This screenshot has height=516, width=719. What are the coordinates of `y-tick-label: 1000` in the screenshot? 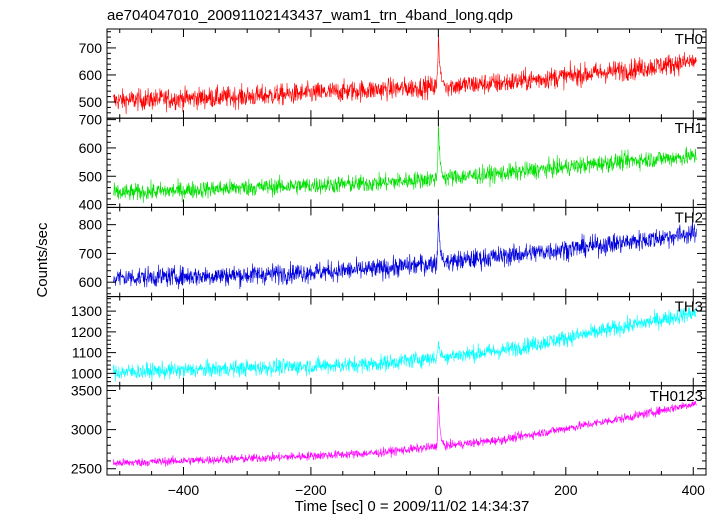 It's located at (86, 373).